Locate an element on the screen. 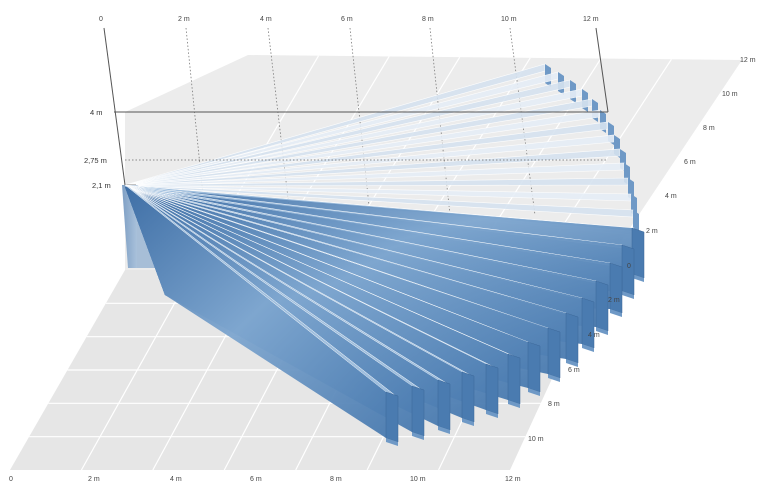  bottom-tick-labels: 0 2 m 4 m 6 m 8 m 10 m 12 m is located at coordinates (265, 479).